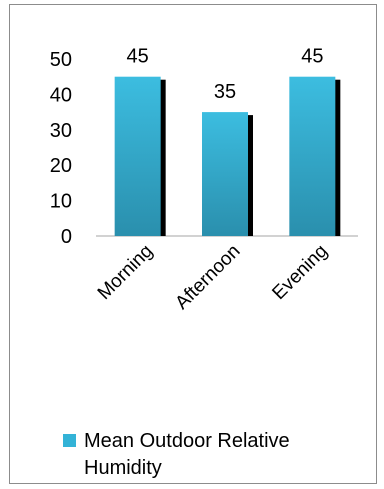 This screenshot has width=384, height=489. I want to click on y-tick-label: 50, so click(61, 60).